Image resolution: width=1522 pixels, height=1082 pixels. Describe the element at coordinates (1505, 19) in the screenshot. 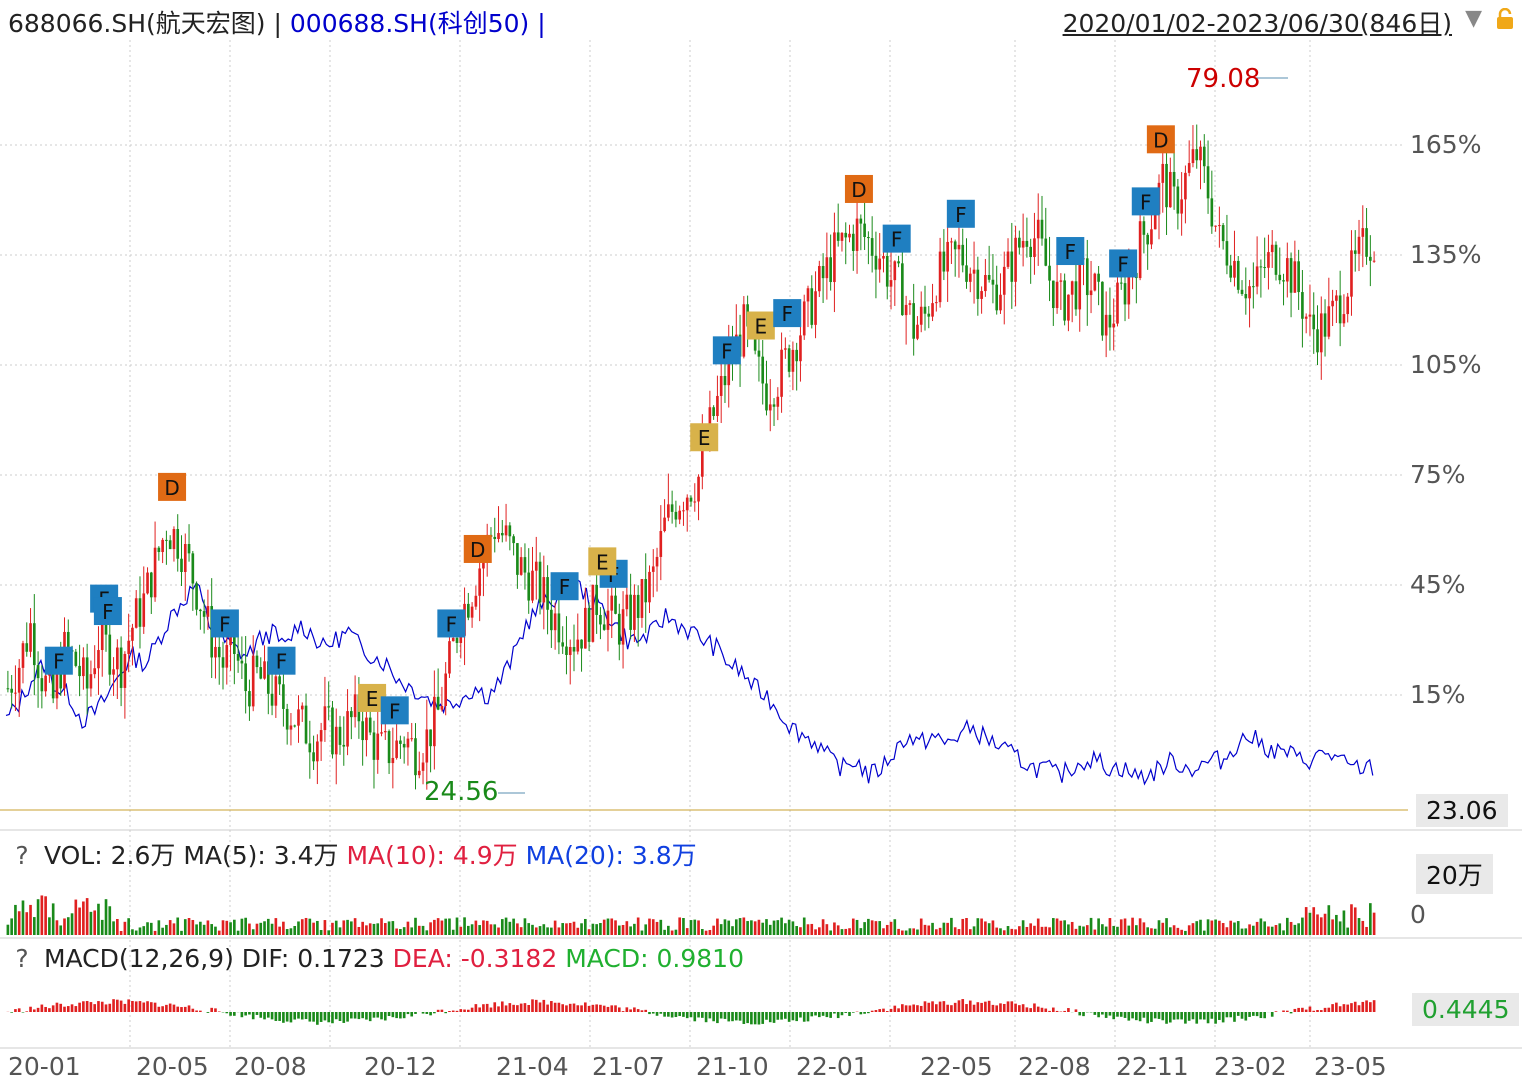

I see `lock-icon` at that location.